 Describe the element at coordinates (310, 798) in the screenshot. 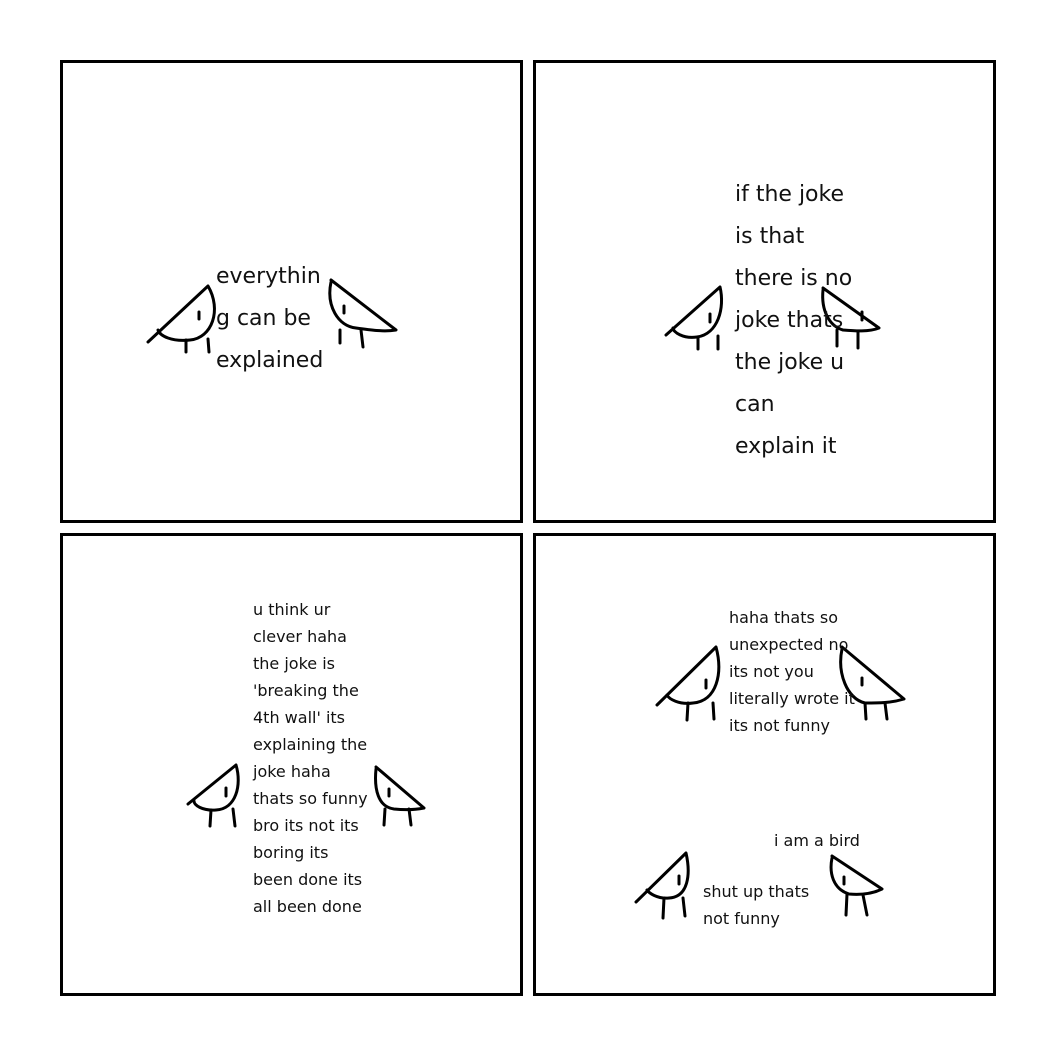

I see `caption-line: thats so funny` at that location.